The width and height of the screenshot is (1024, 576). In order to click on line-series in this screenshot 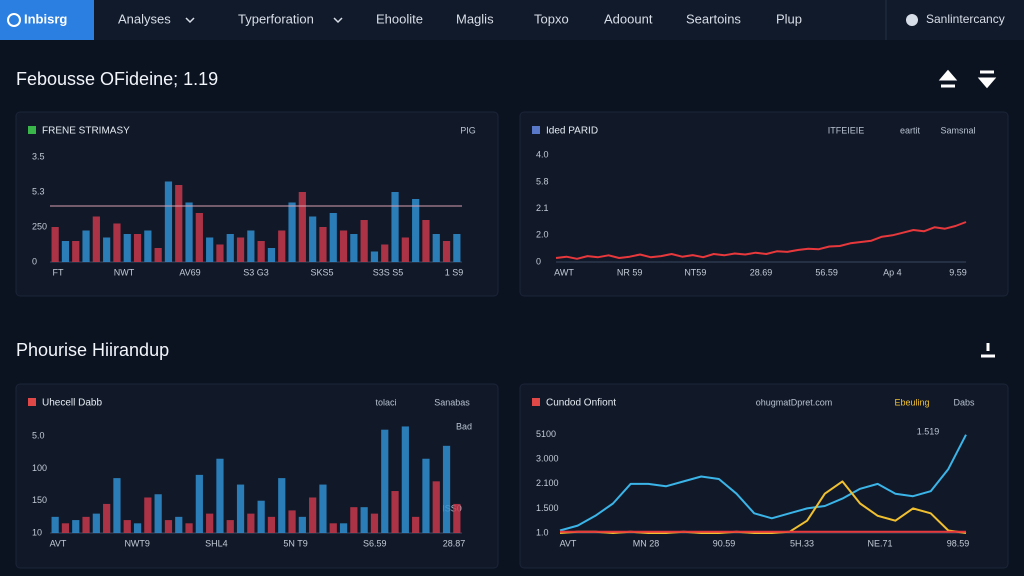, I will do `click(763, 483)`.